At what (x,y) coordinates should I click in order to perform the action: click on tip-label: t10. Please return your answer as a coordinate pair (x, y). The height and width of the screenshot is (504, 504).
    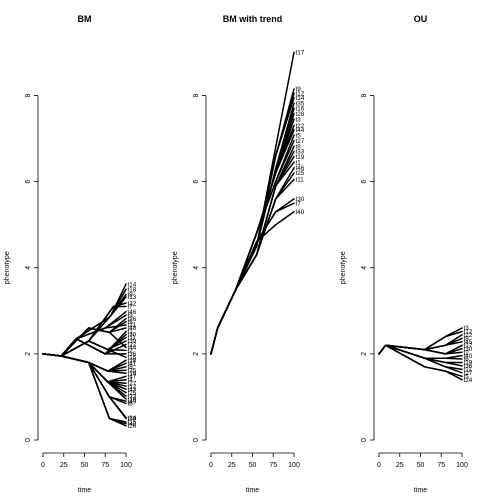
    Looking at the image, I should click on (132, 399).